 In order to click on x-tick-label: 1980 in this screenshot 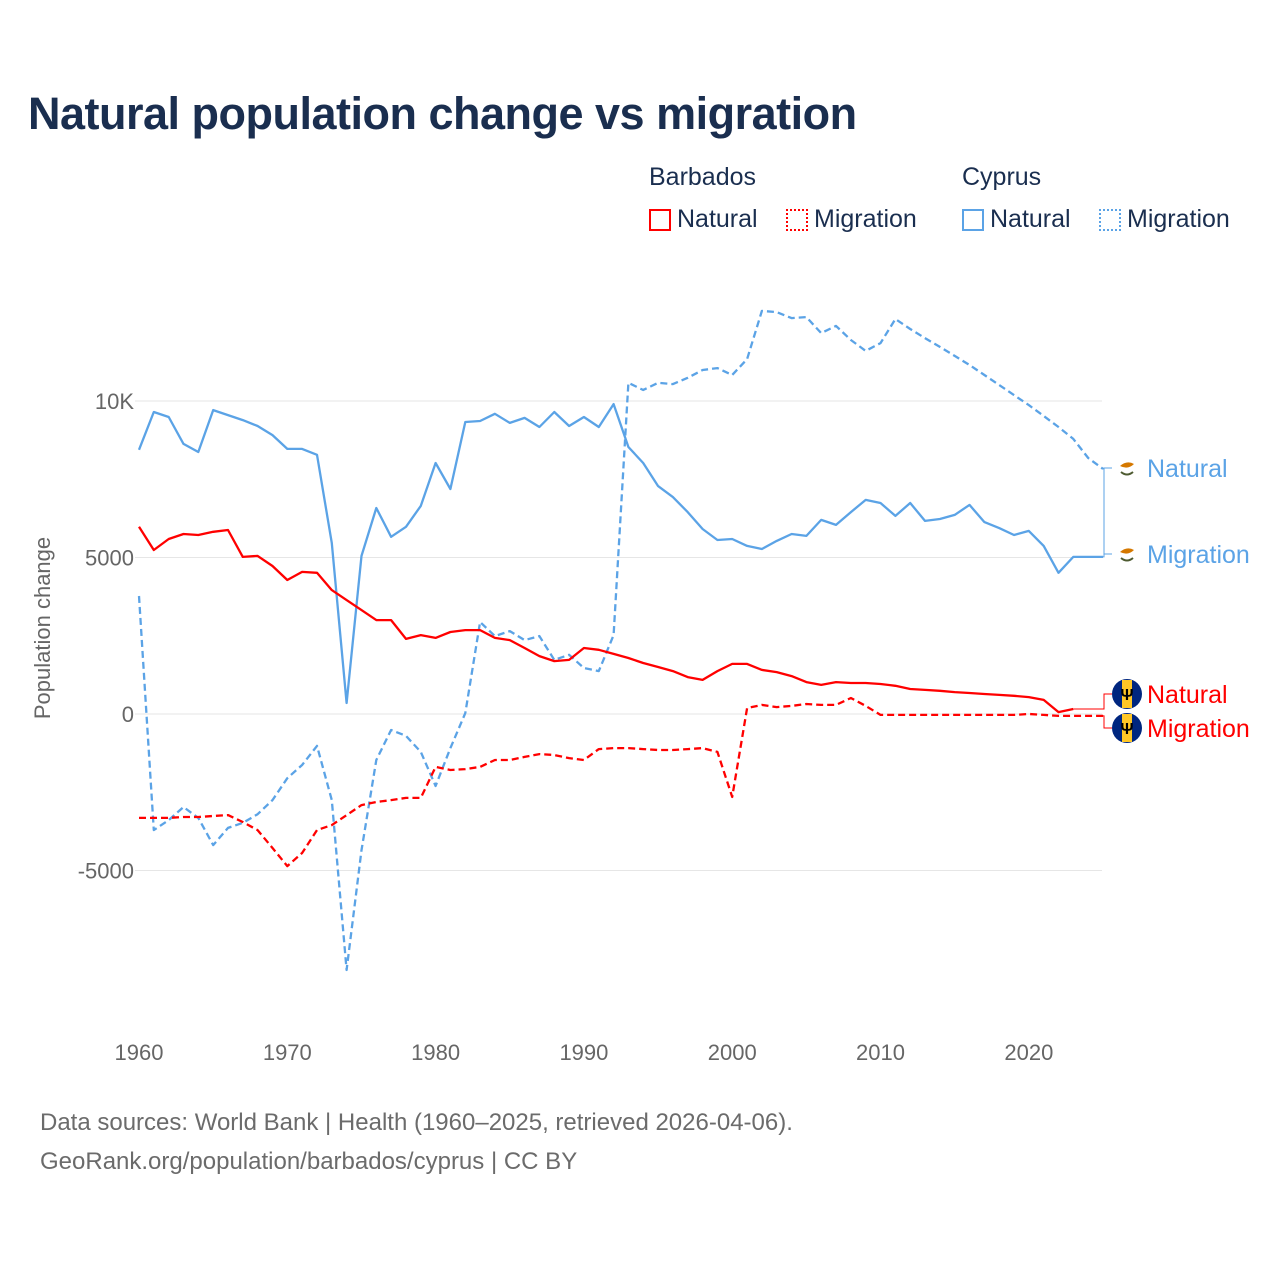, I will do `click(435, 1052)`.